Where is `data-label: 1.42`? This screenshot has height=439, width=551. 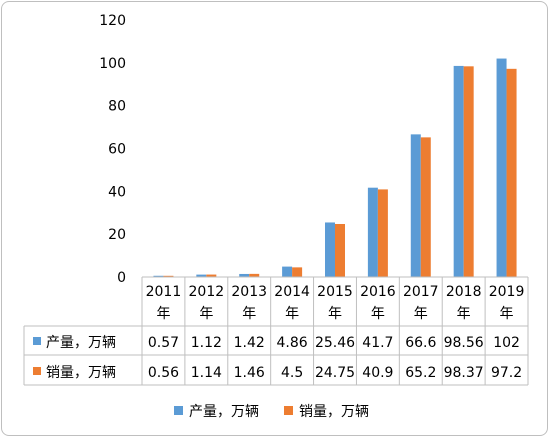
data-label: 1.42 is located at coordinates (249, 343).